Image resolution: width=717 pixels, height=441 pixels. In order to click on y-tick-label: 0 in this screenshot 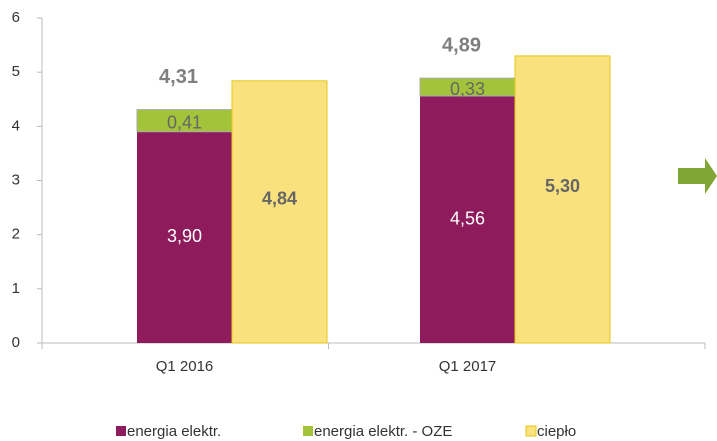, I will do `click(16, 342)`.